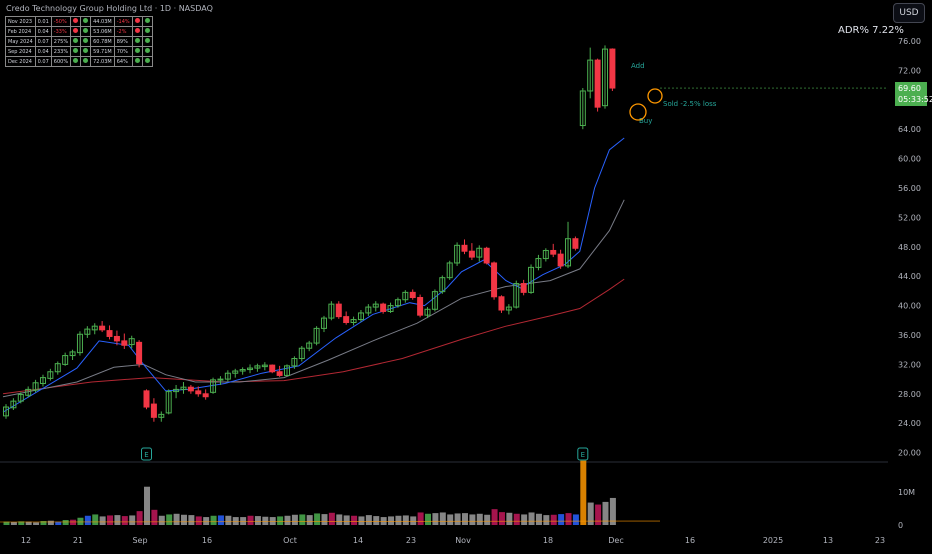 The image size is (932, 554). I want to click on earnings-rev: 72.03M, so click(102, 61).